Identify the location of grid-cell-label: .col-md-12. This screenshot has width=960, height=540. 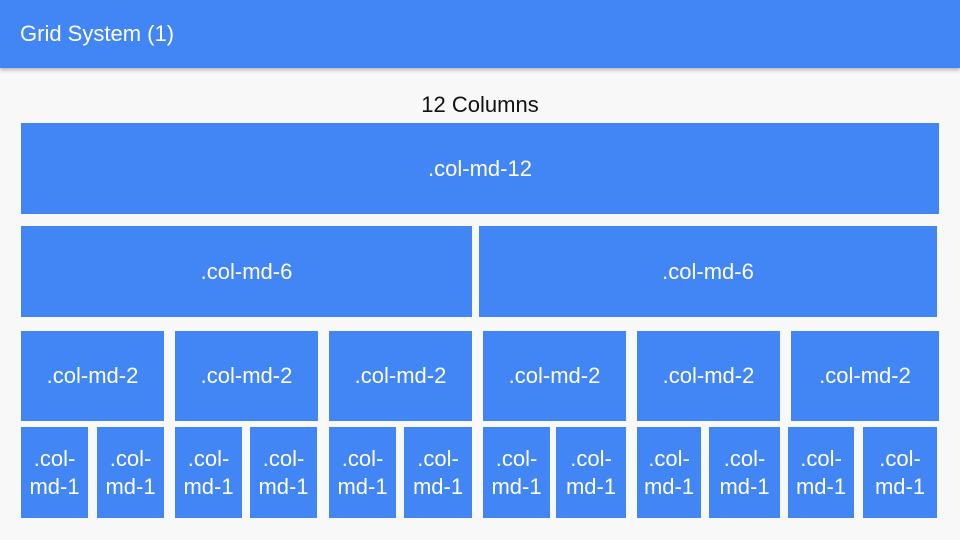
(480, 168).